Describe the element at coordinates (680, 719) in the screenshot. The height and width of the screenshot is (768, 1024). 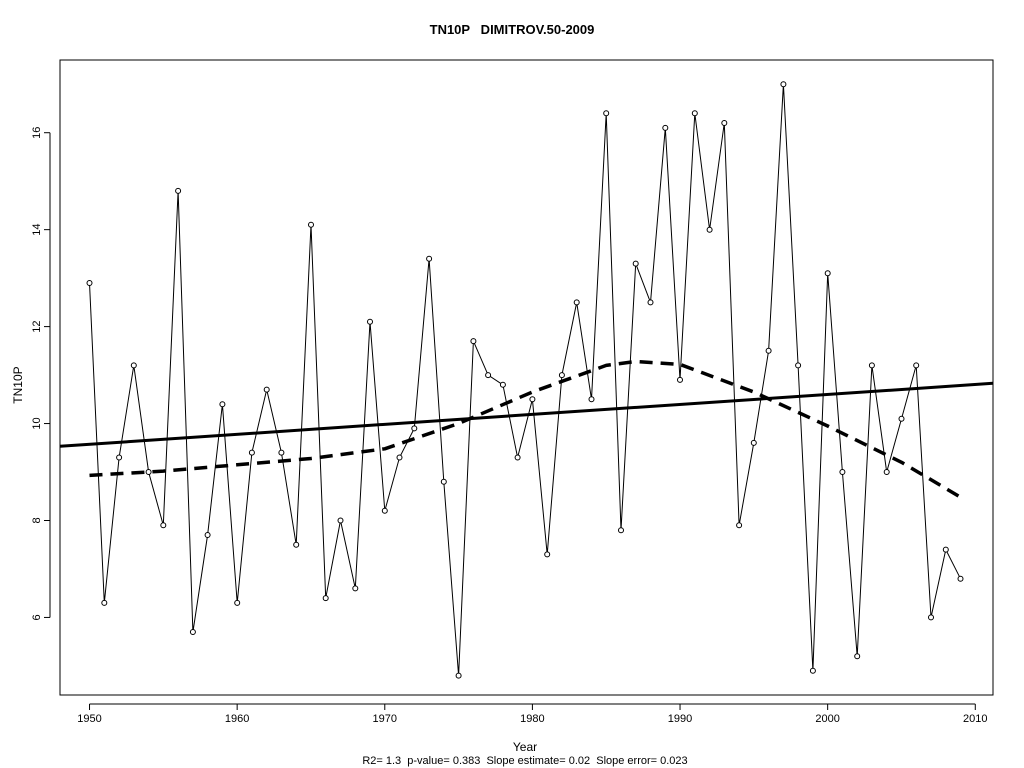
I see `x-tick-label: 1990` at that location.